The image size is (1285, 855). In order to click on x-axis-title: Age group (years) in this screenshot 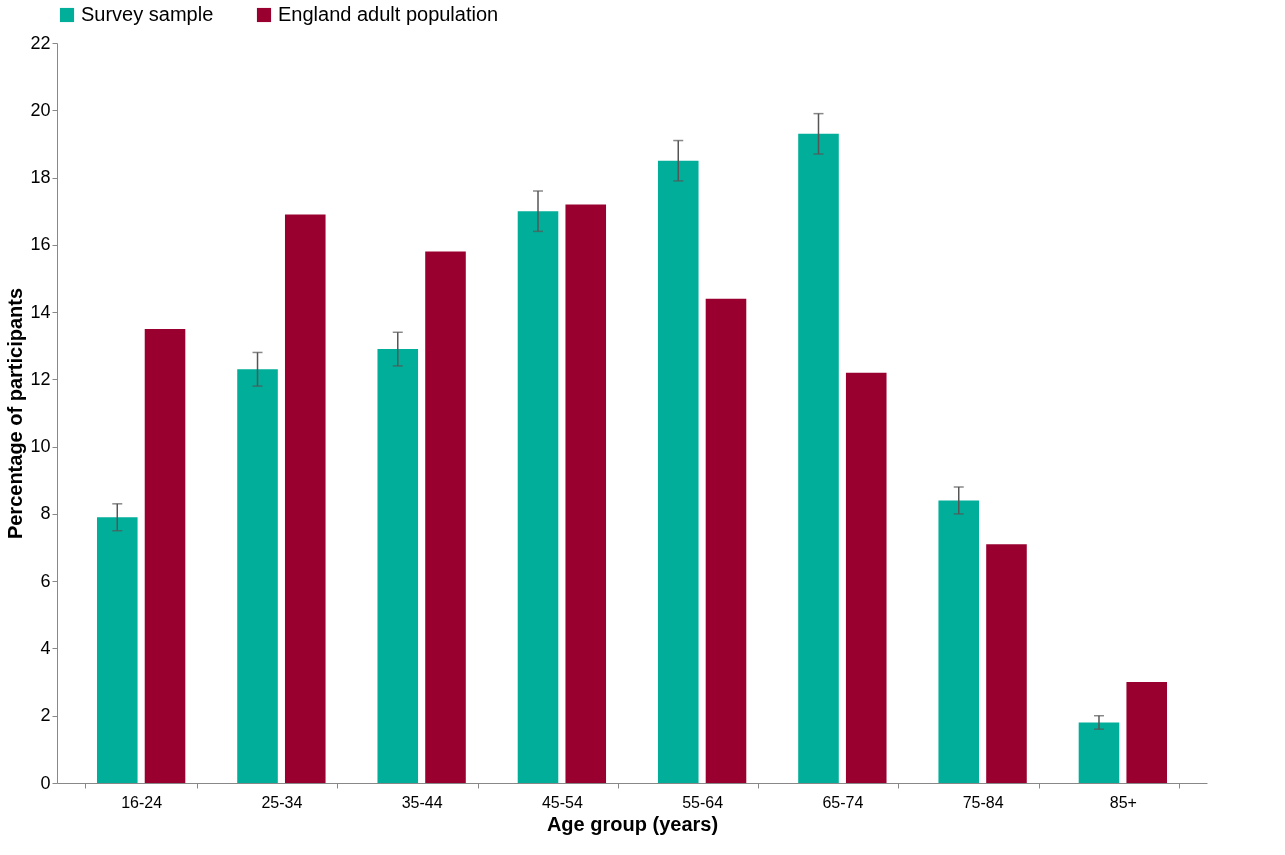, I will do `click(632, 823)`.